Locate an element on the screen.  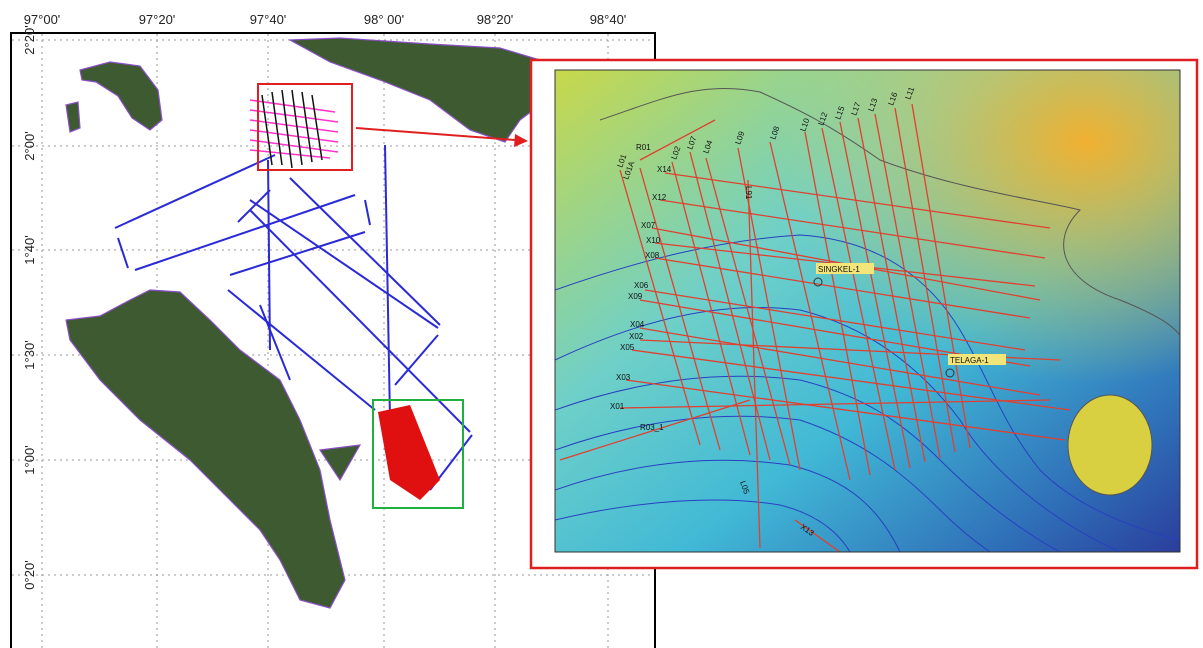
callout-arrow is located at coordinates (435, 134).